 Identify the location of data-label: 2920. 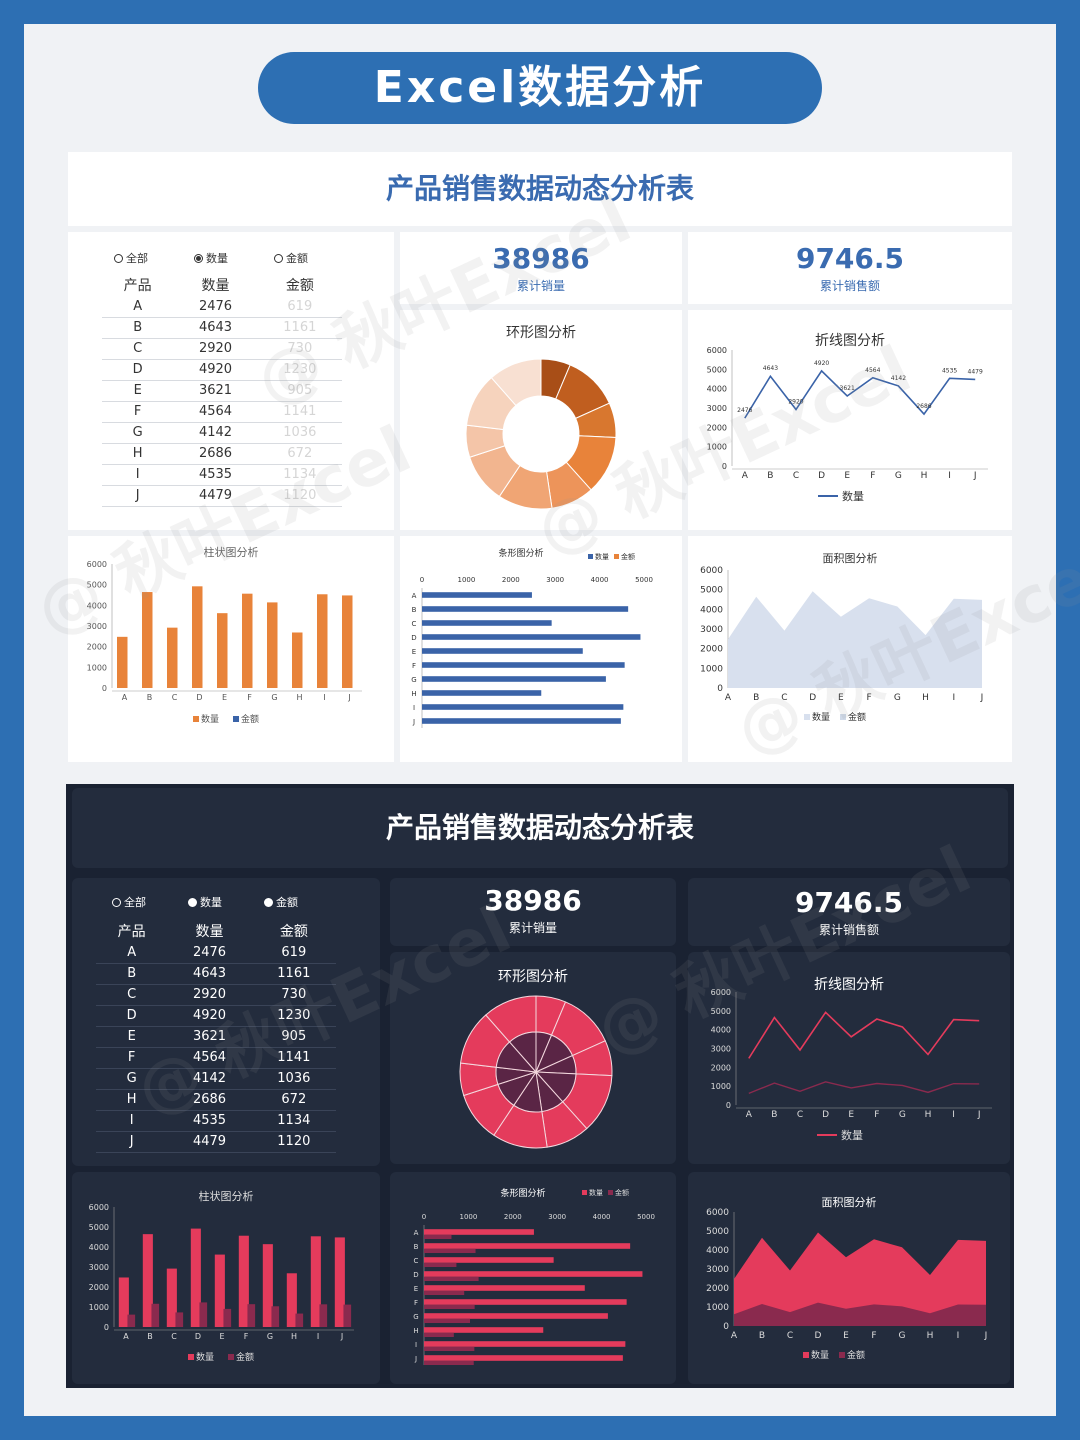
(795, 402).